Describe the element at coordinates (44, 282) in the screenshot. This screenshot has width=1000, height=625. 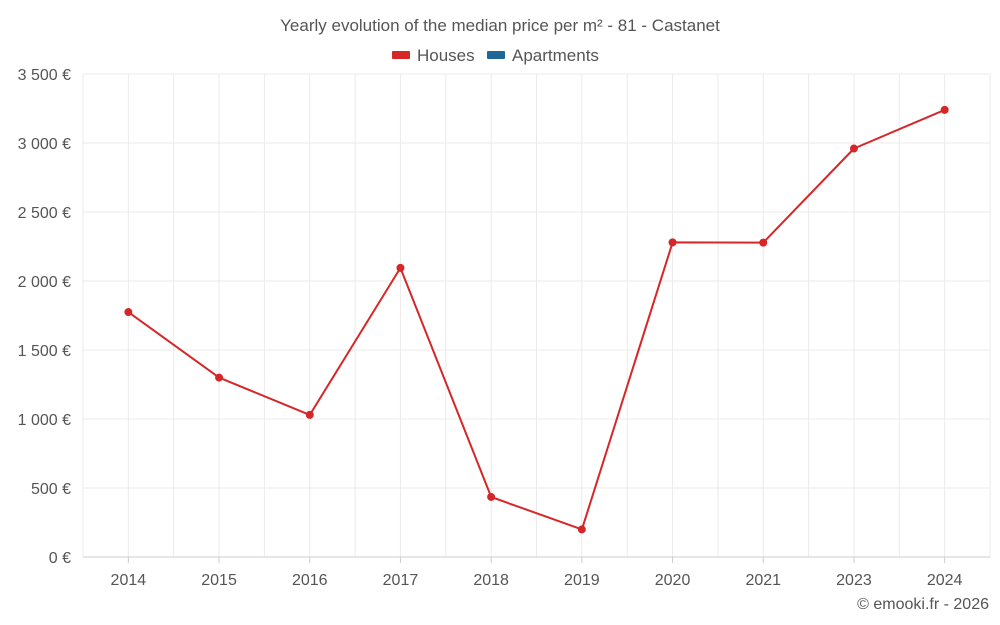
I see `y-tick-label: 2 000 €` at that location.